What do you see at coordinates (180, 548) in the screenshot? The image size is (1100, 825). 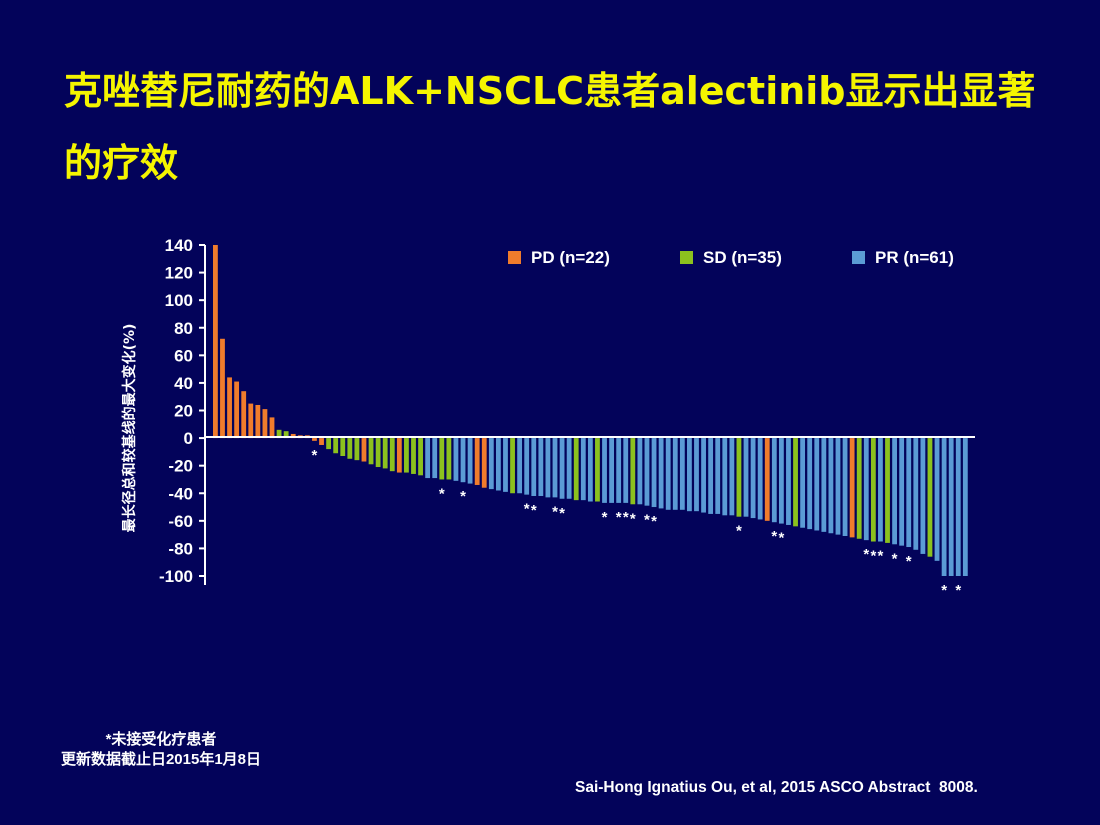 I see `y-tick-label: -80` at bounding box center [180, 548].